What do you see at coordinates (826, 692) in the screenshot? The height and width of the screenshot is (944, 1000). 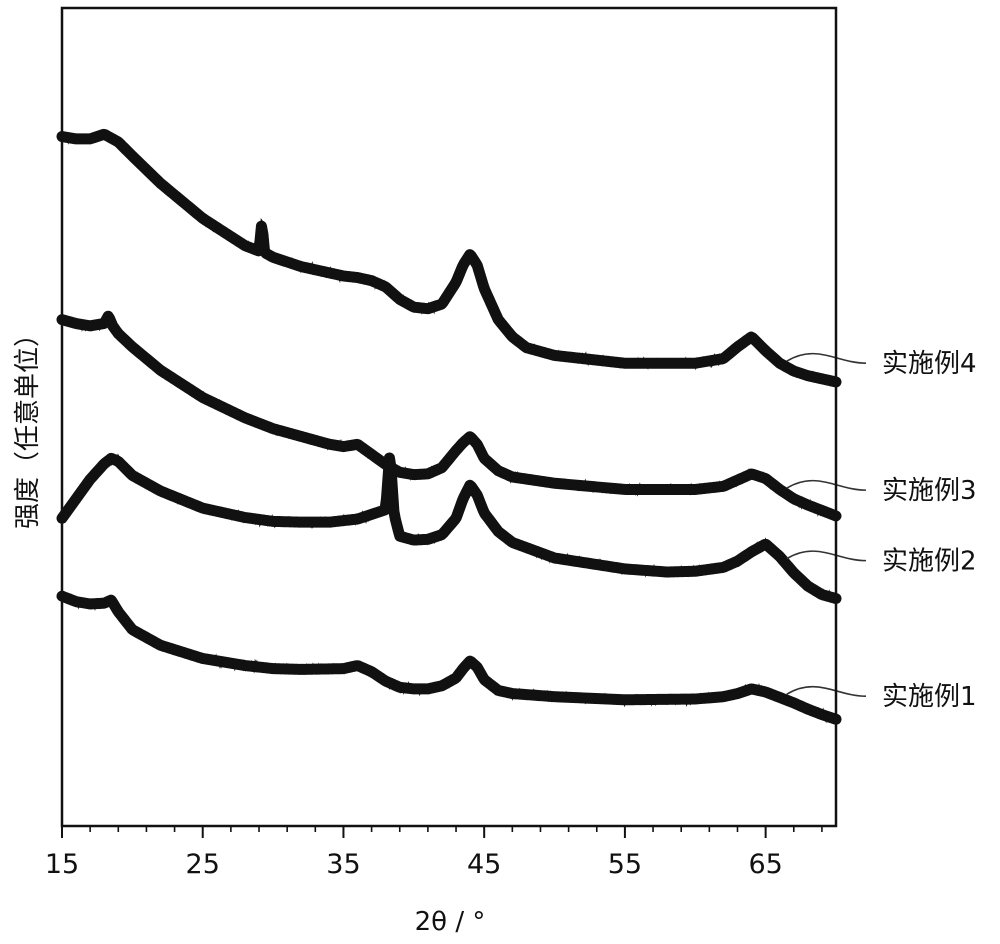 I see `series-1-leader` at bounding box center [826, 692].